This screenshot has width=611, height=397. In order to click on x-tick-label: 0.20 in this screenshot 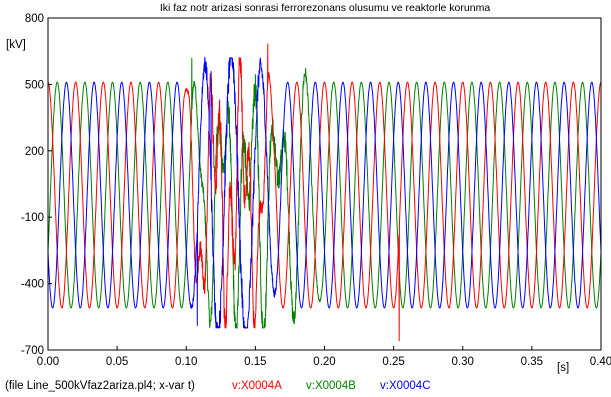, I will do `click(324, 362)`.